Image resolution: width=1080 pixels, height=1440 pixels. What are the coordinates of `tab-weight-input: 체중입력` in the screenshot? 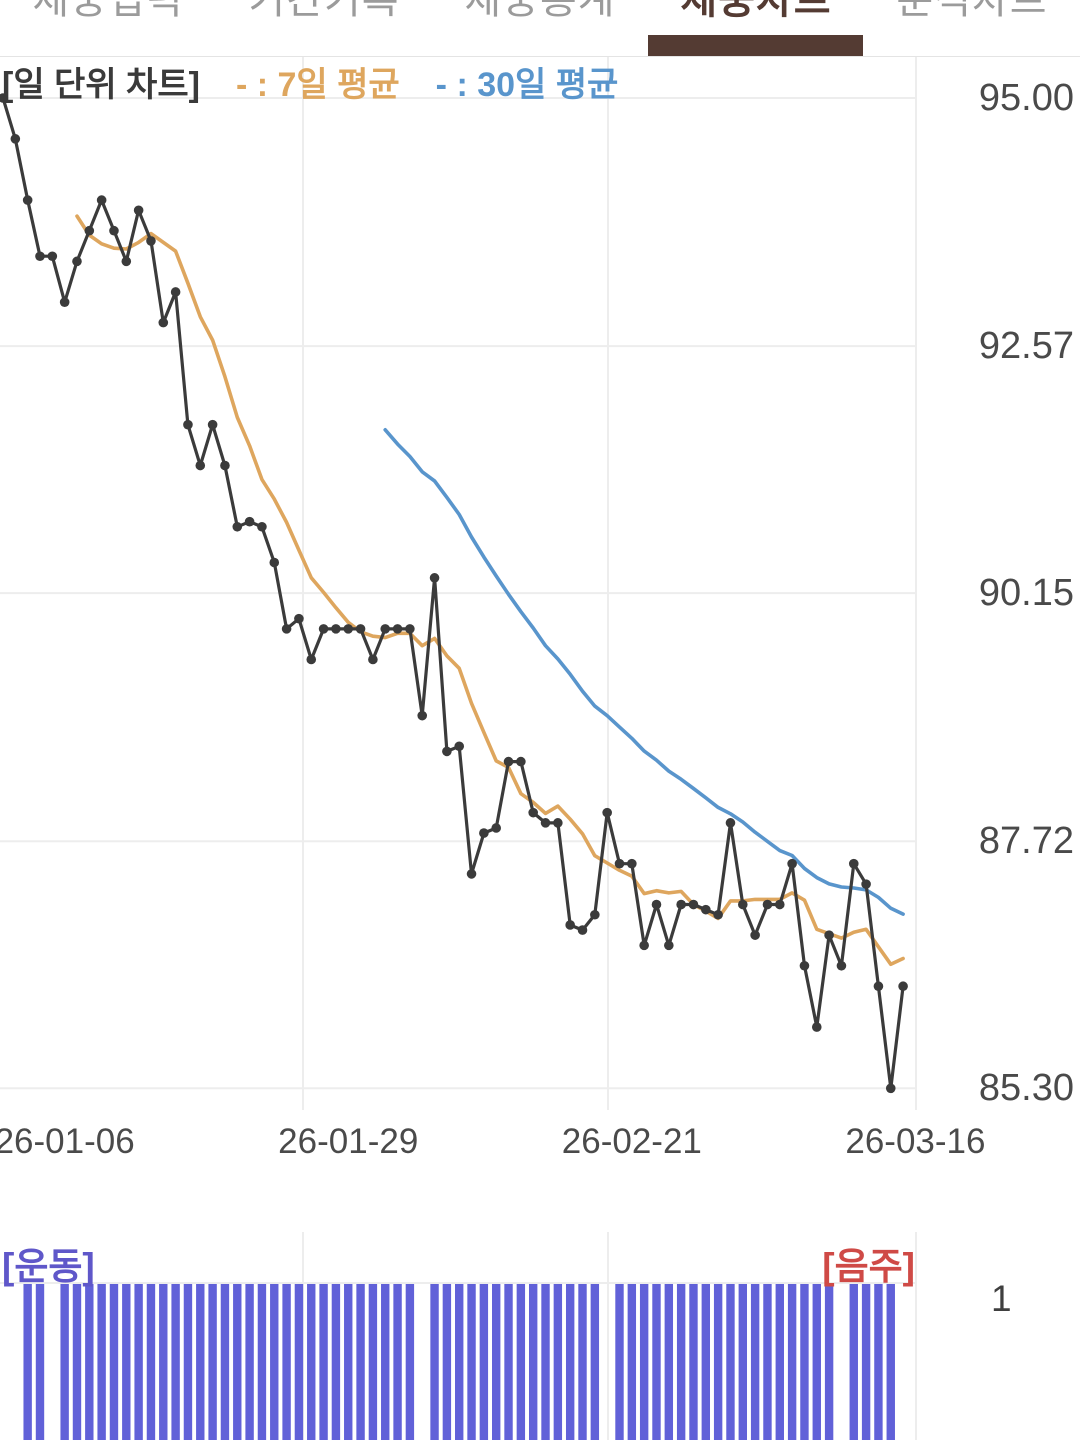 It's located at (108, 28).